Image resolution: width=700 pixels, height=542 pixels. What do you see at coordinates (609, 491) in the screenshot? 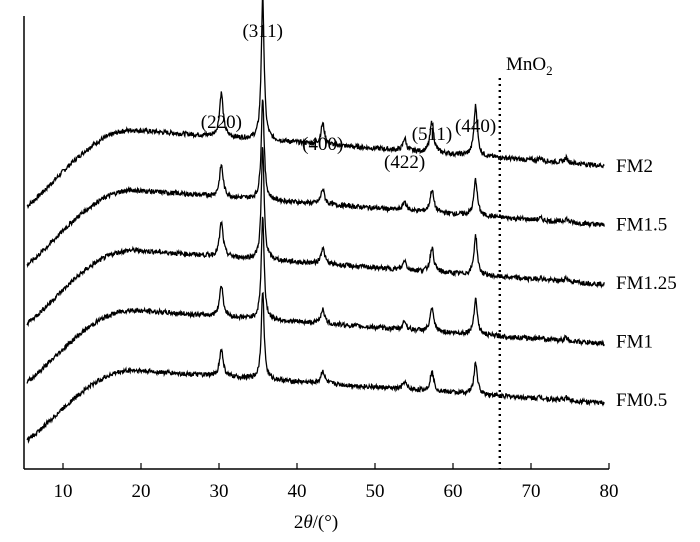
I see `x-tick-label: 80` at bounding box center [609, 491].